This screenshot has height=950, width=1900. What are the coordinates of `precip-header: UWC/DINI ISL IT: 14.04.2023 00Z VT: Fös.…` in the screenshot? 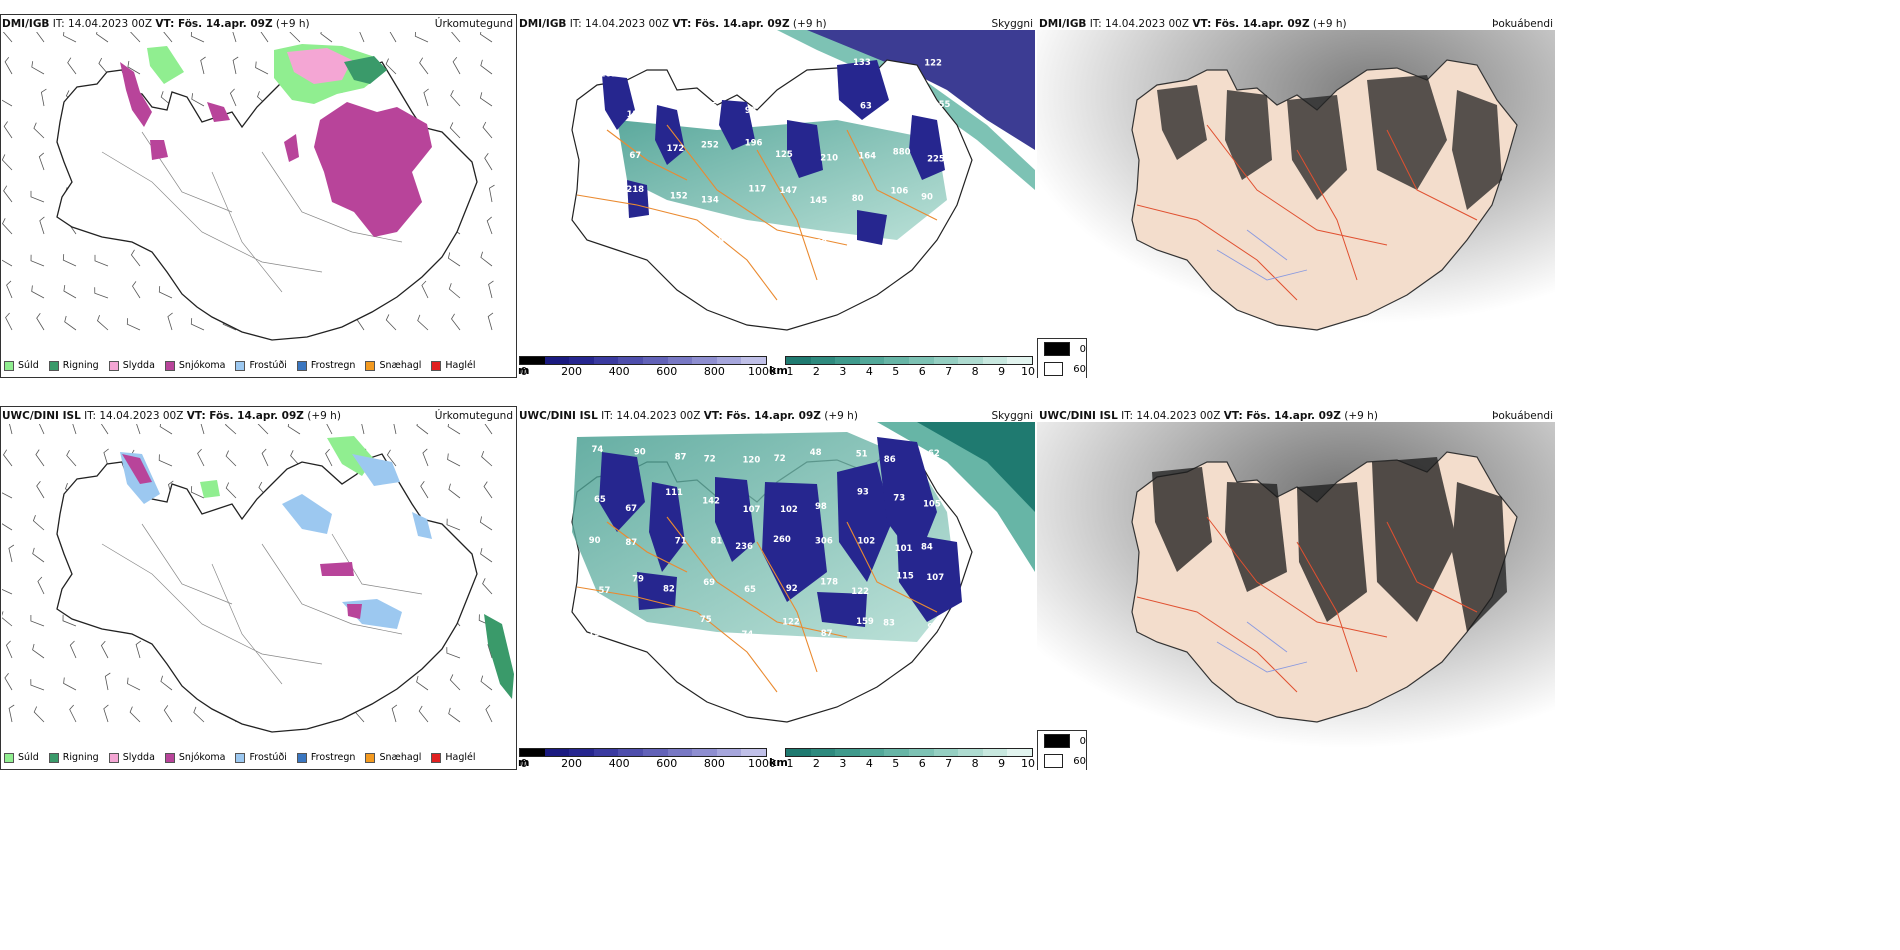 It's located at (257, 416).